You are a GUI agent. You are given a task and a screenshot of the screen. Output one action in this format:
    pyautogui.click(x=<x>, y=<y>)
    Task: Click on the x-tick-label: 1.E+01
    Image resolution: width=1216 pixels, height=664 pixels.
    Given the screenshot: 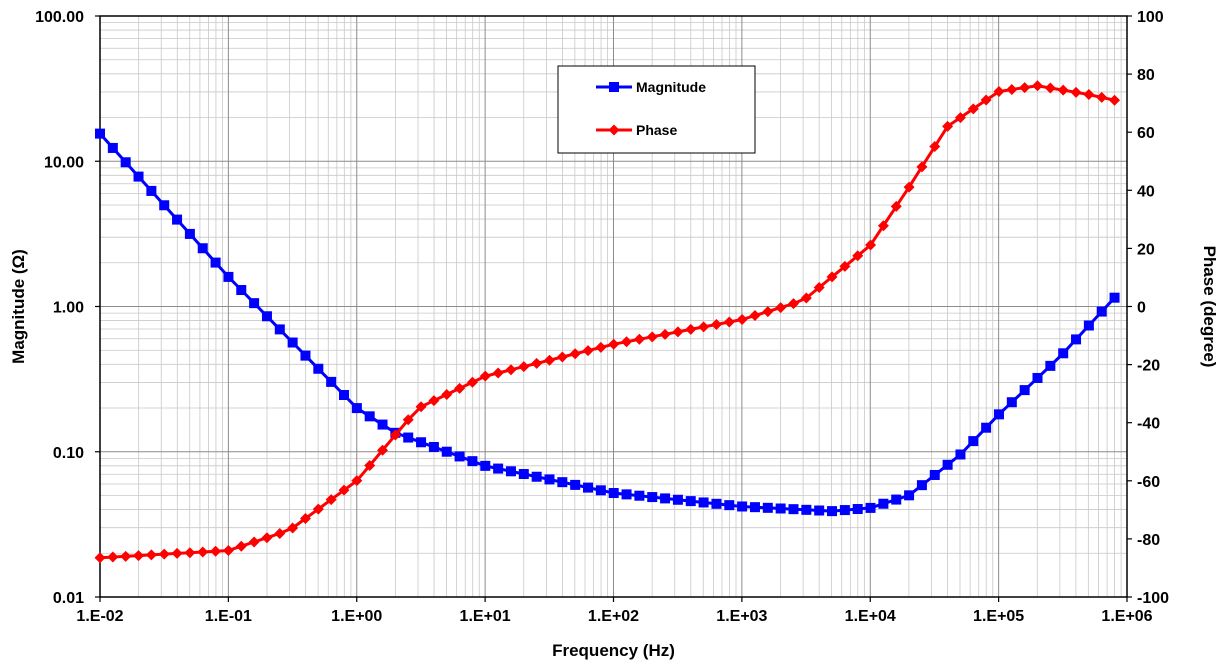 What is the action you would take?
    pyautogui.click(x=485, y=616)
    